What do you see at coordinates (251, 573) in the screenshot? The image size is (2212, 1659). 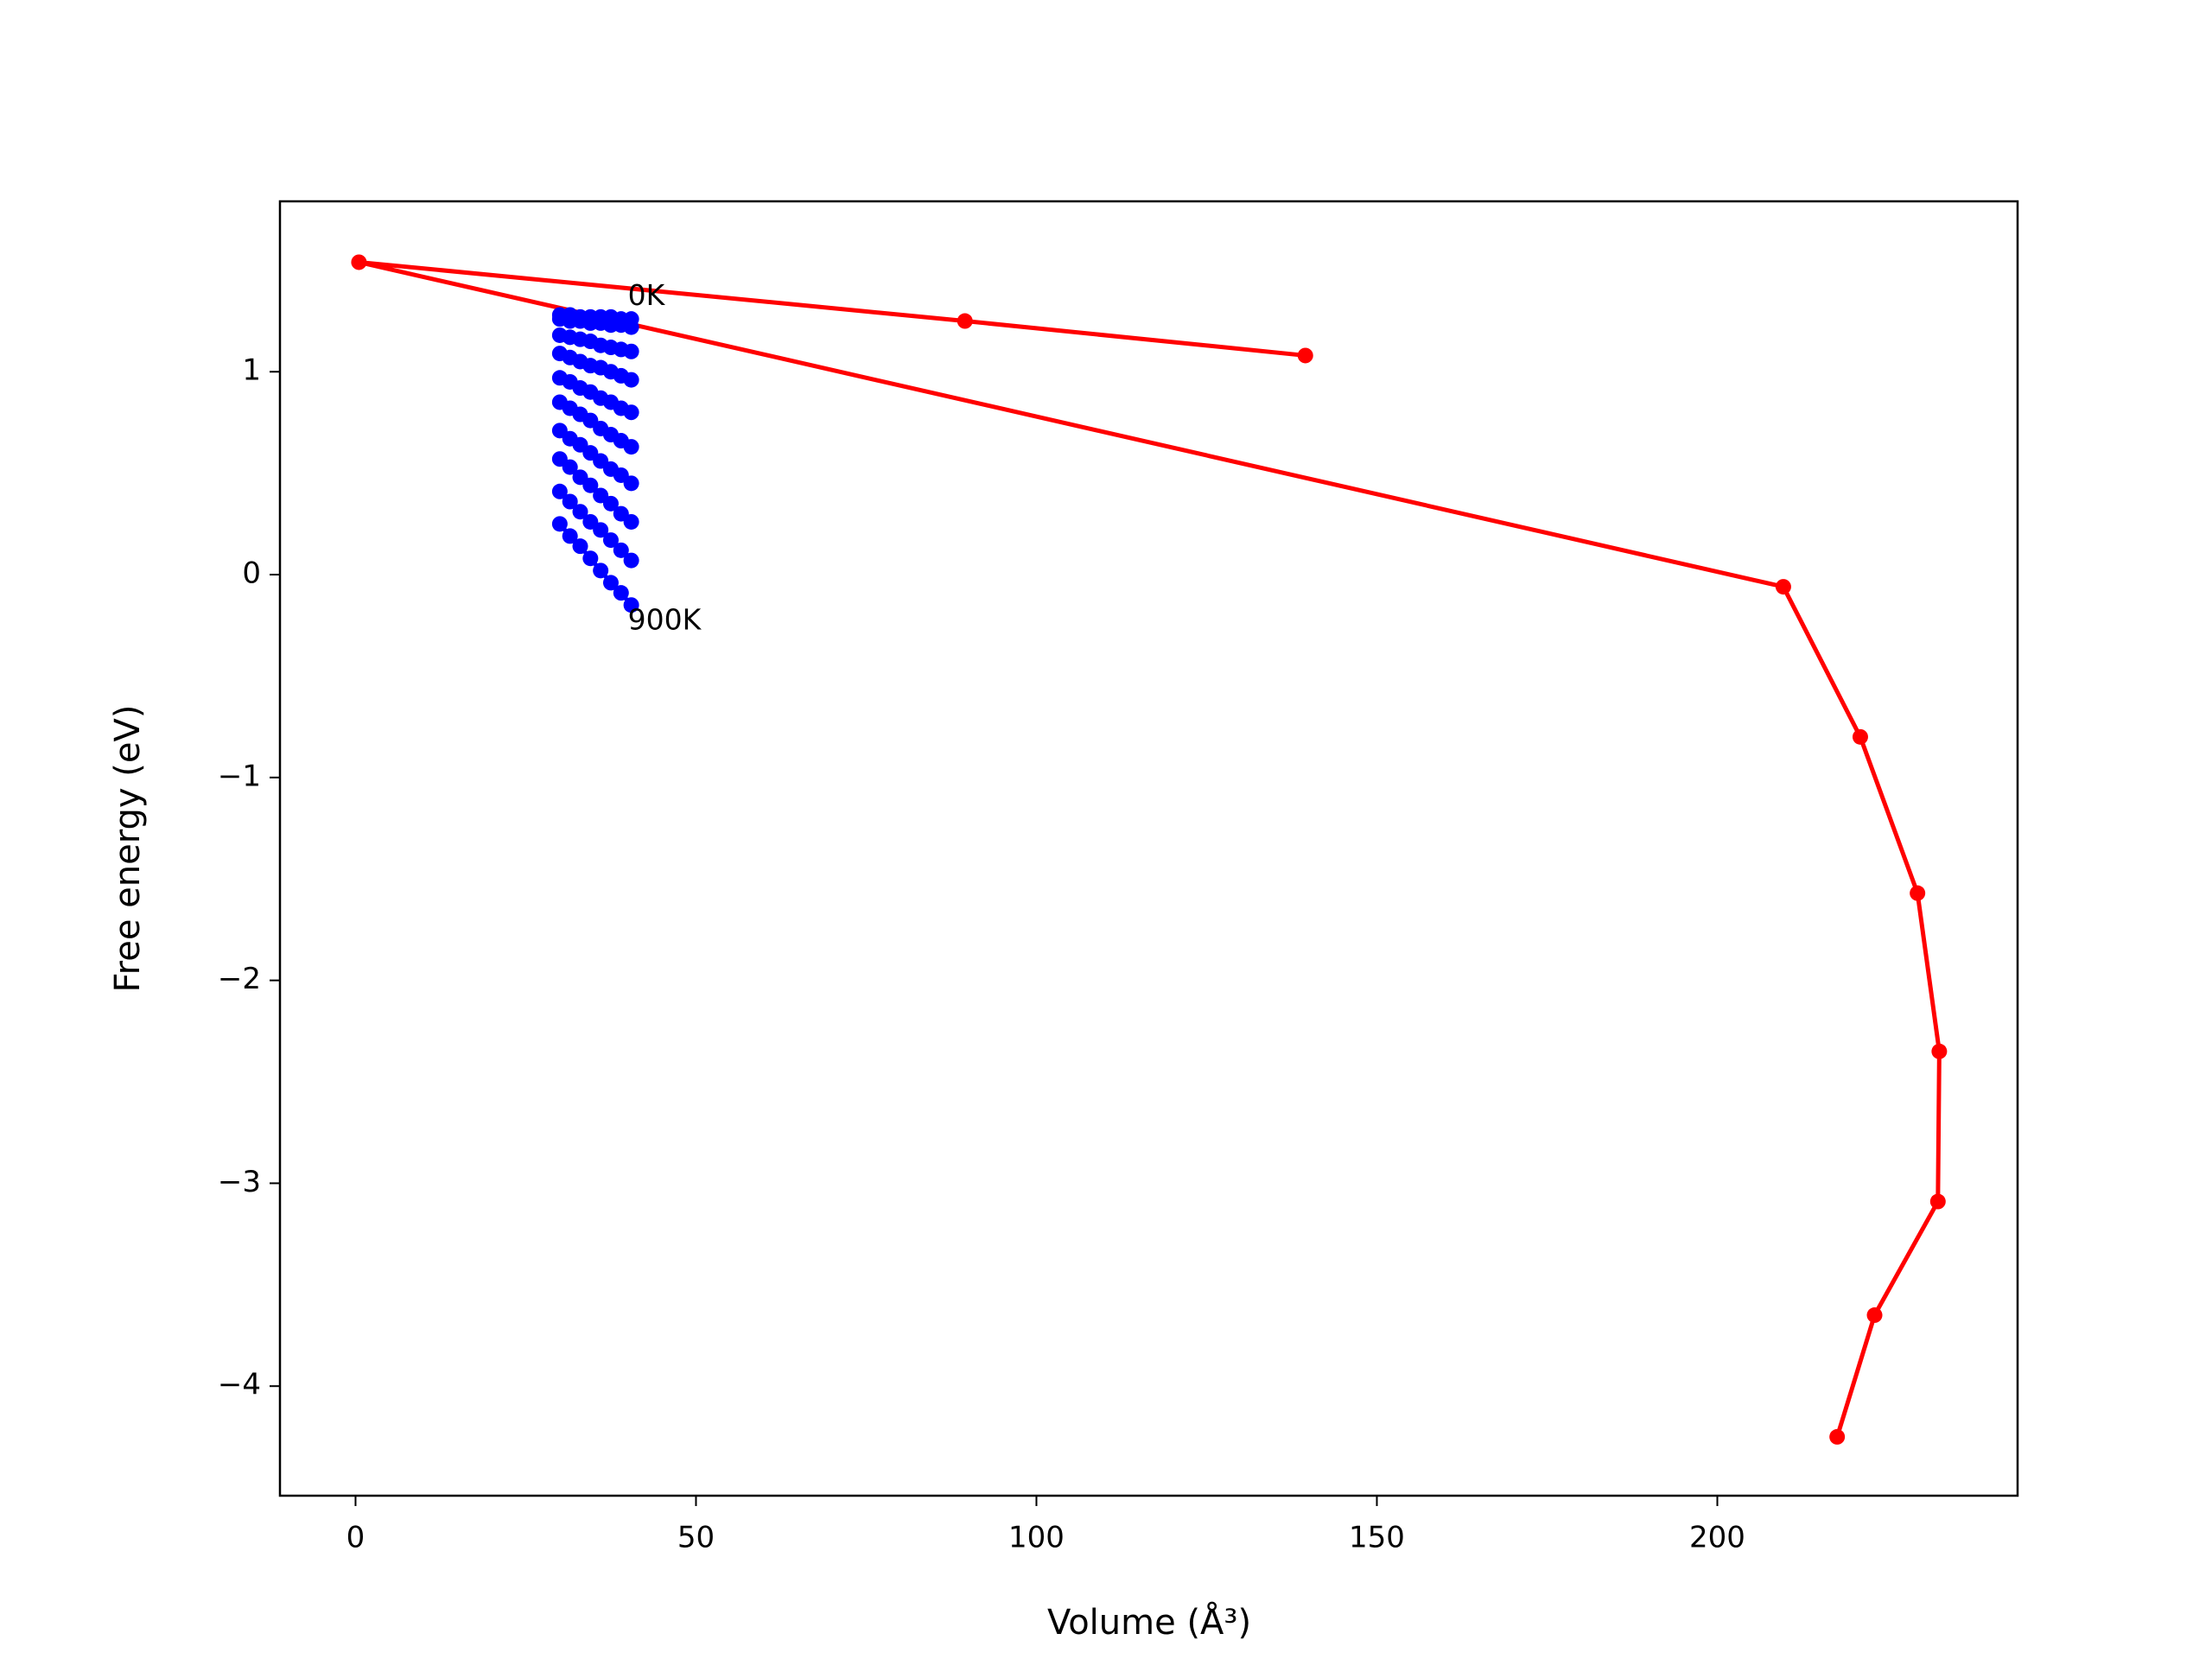 I see `y-tick-label: 0` at bounding box center [251, 573].